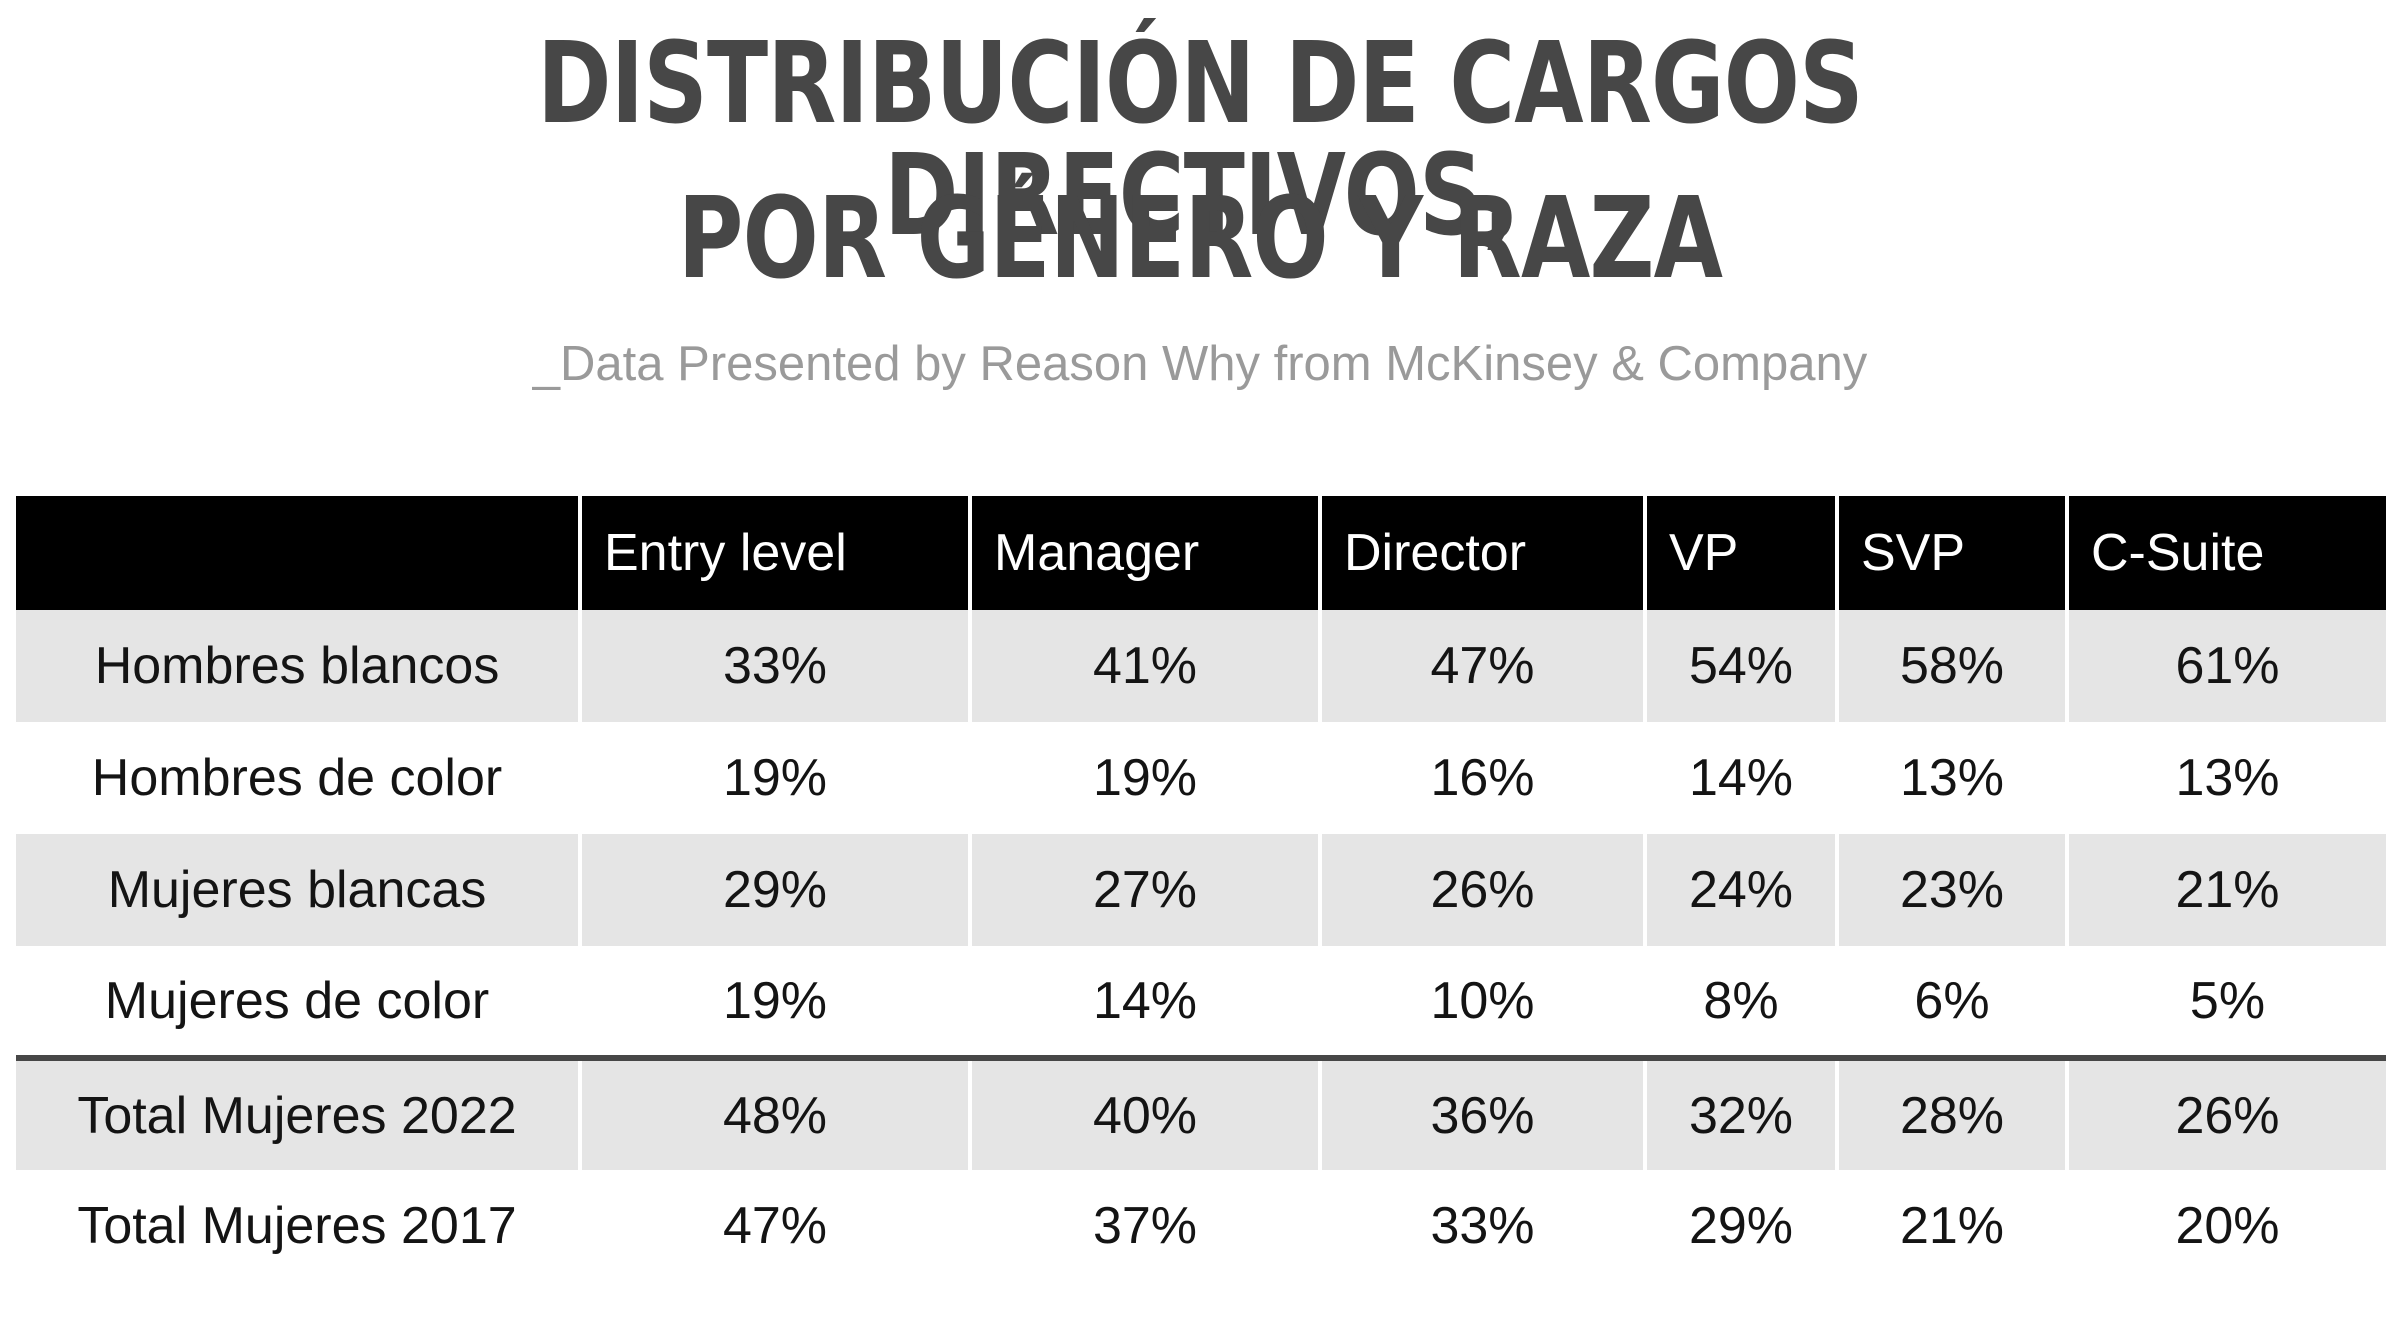  I want to click on table-cell: 37%, so click(1146, 1226).